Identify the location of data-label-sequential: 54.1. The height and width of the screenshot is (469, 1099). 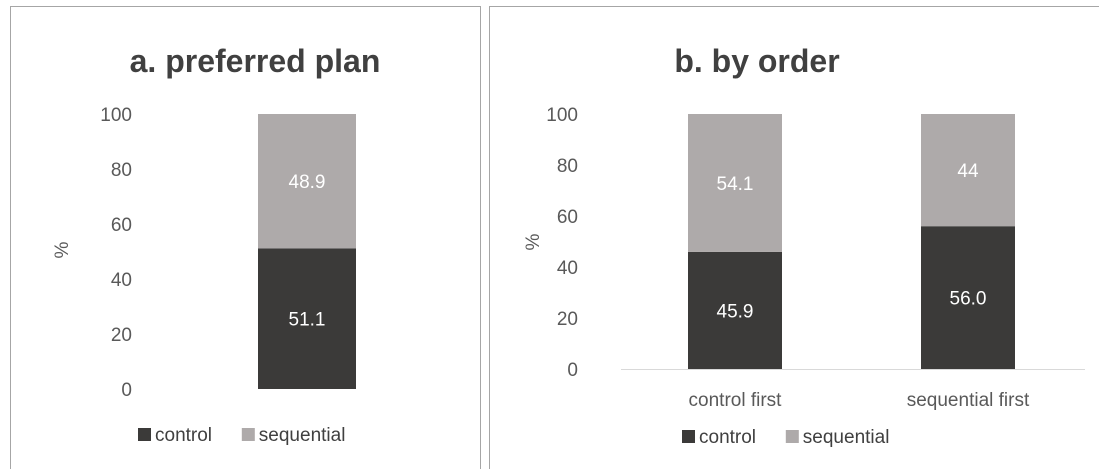
(735, 184).